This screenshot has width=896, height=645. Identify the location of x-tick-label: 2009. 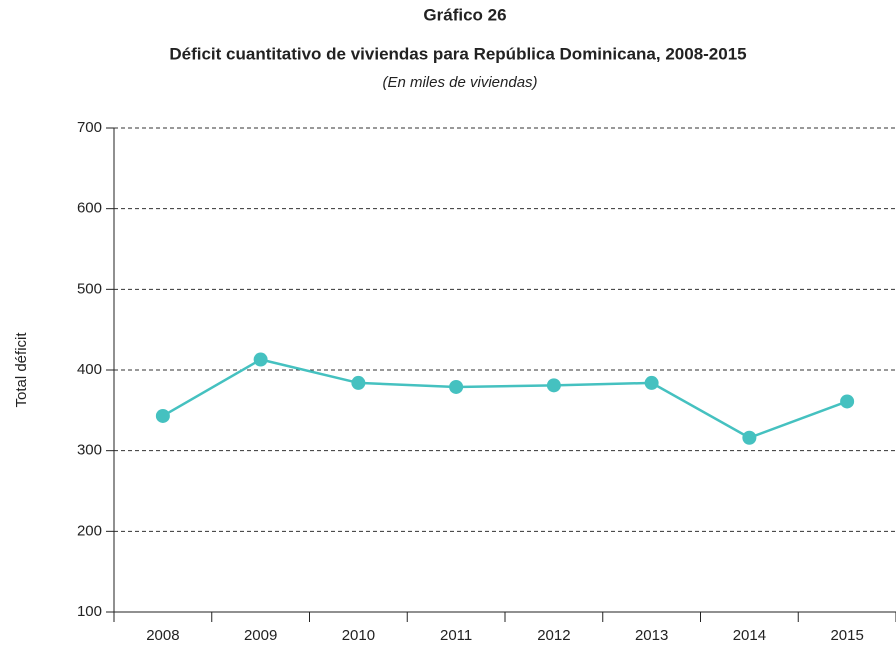
(260, 635).